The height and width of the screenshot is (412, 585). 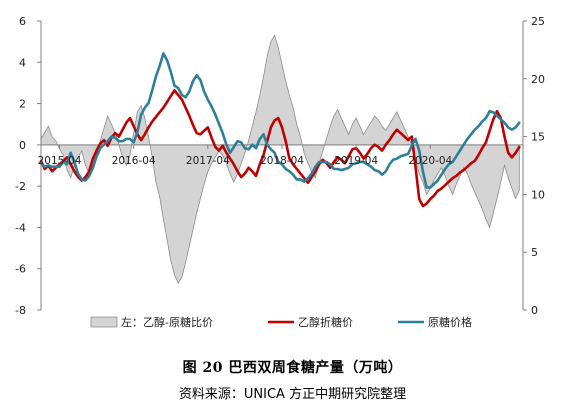 What do you see at coordinates (325, 322) in the screenshot?
I see `legend-label-ethanol: 乙醇折糖价` at bounding box center [325, 322].